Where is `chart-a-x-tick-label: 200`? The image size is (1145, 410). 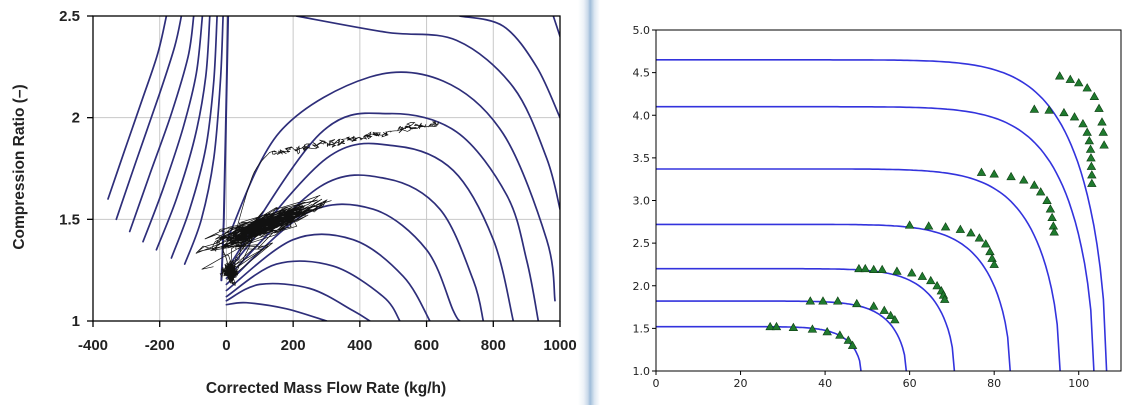
chart-a-x-tick-label: 200 is located at coordinates (293, 345).